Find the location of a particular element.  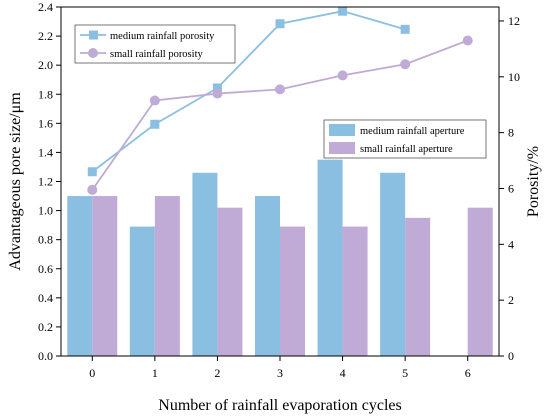

y-left-tick-label: 1.6 is located at coordinates (45, 123).